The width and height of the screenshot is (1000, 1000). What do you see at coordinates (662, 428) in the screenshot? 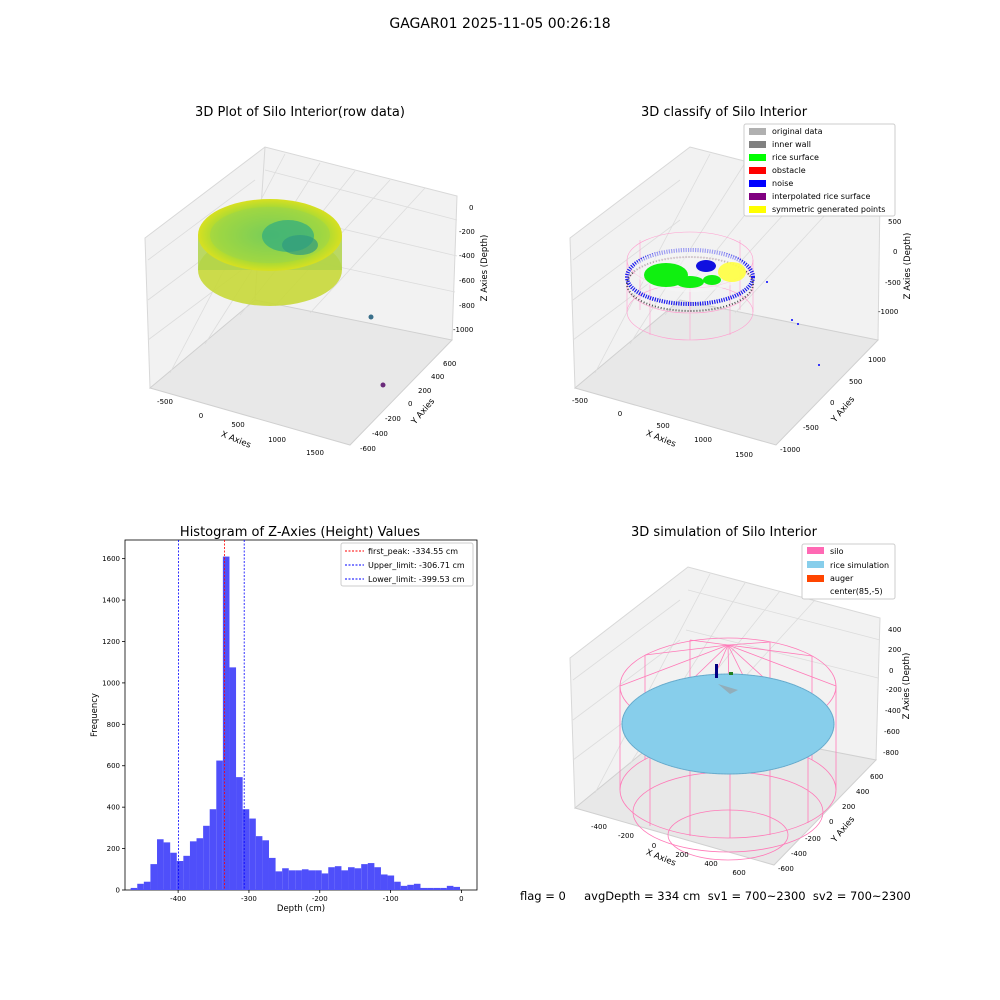
I see `classify-3d-x-ticks: -500 0 500 1000 1500` at bounding box center [662, 428].